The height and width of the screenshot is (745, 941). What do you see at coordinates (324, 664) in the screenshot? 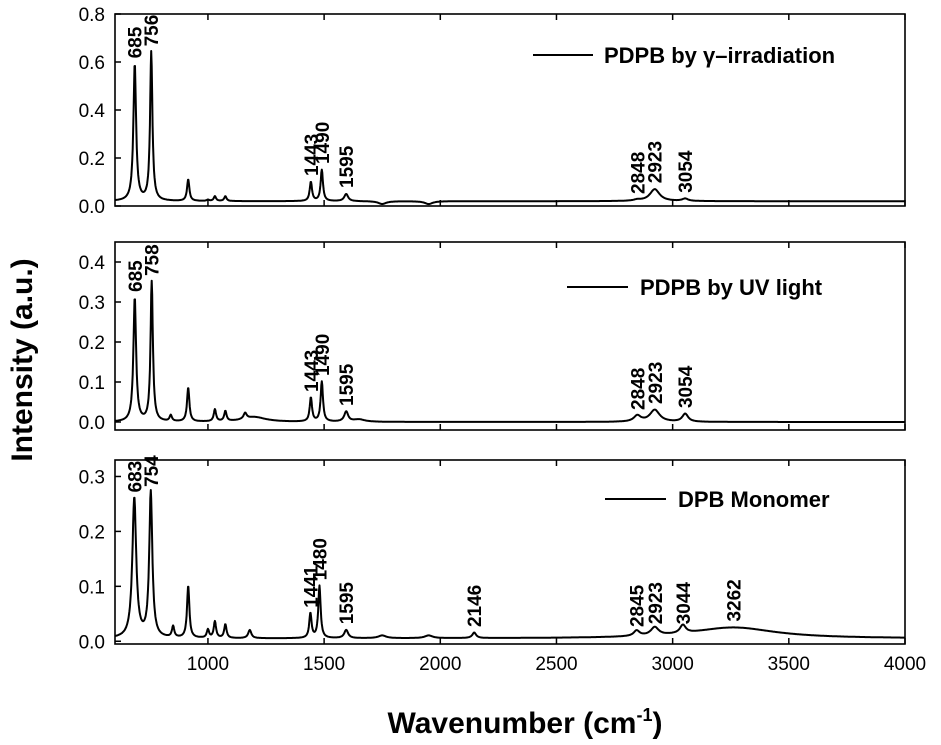
I see `x-tick-label: 1500` at bounding box center [324, 664].